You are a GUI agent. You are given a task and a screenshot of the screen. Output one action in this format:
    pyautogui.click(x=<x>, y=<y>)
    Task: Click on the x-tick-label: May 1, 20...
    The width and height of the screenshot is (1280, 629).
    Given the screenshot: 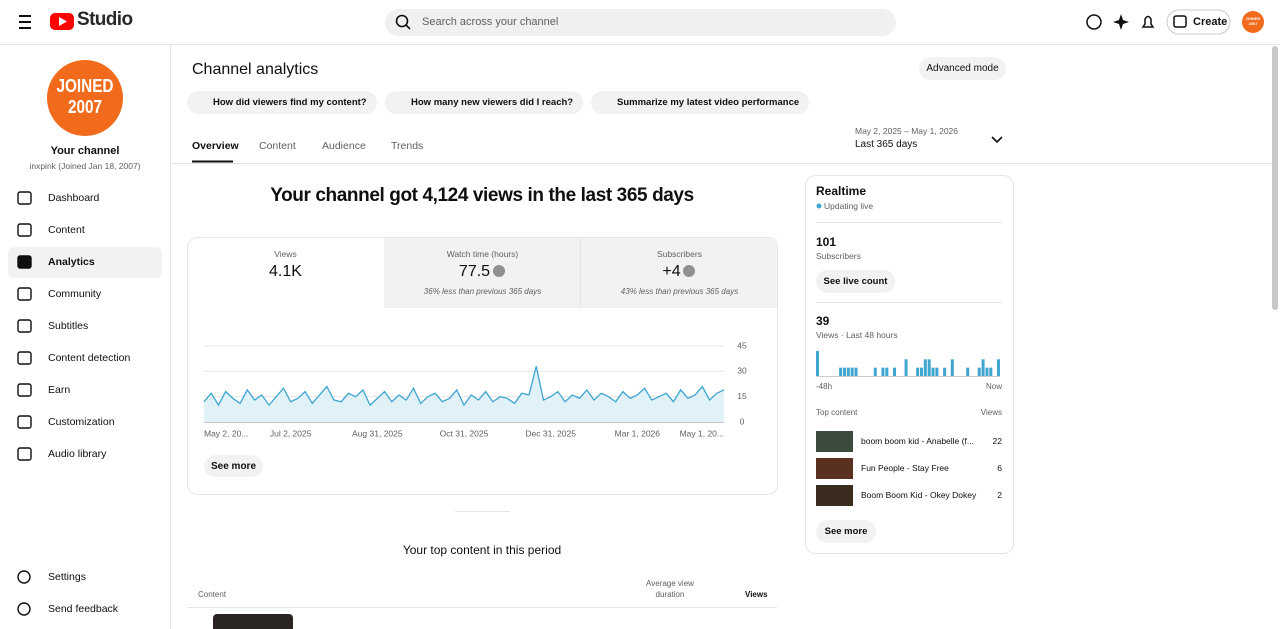 What is the action you would take?
    pyautogui.click(x=702, y=433)
    